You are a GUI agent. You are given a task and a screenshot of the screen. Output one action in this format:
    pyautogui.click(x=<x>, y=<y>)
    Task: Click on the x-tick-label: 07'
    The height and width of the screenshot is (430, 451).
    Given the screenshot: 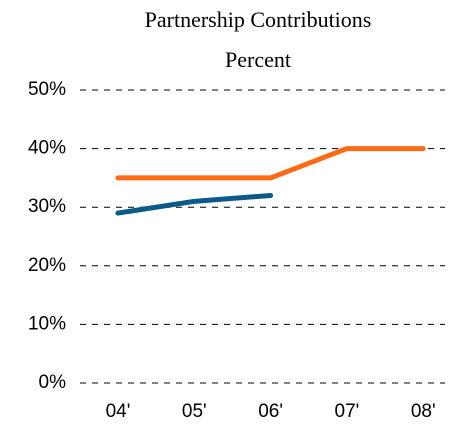 What is the action you would take?
    pyautogui.click(x=347, y=411)
    